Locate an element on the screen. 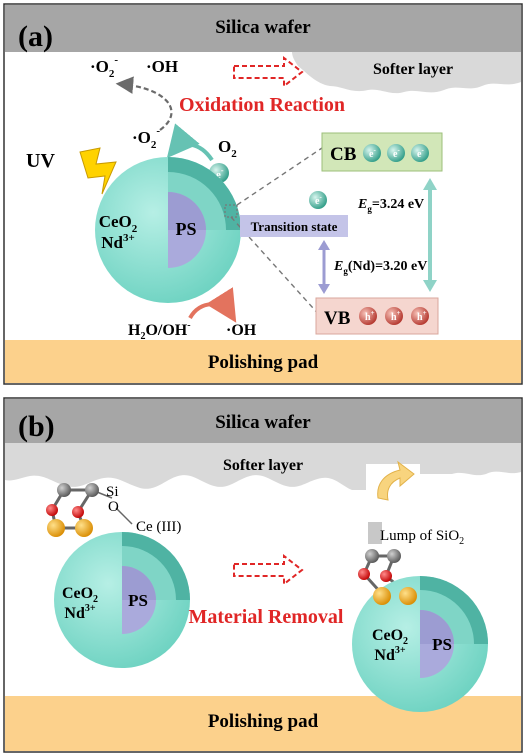 Image resolution: width=526 pixels, height=756 pixels. vb-hole-icon-3: h+ is located at coordinates (420, 316).